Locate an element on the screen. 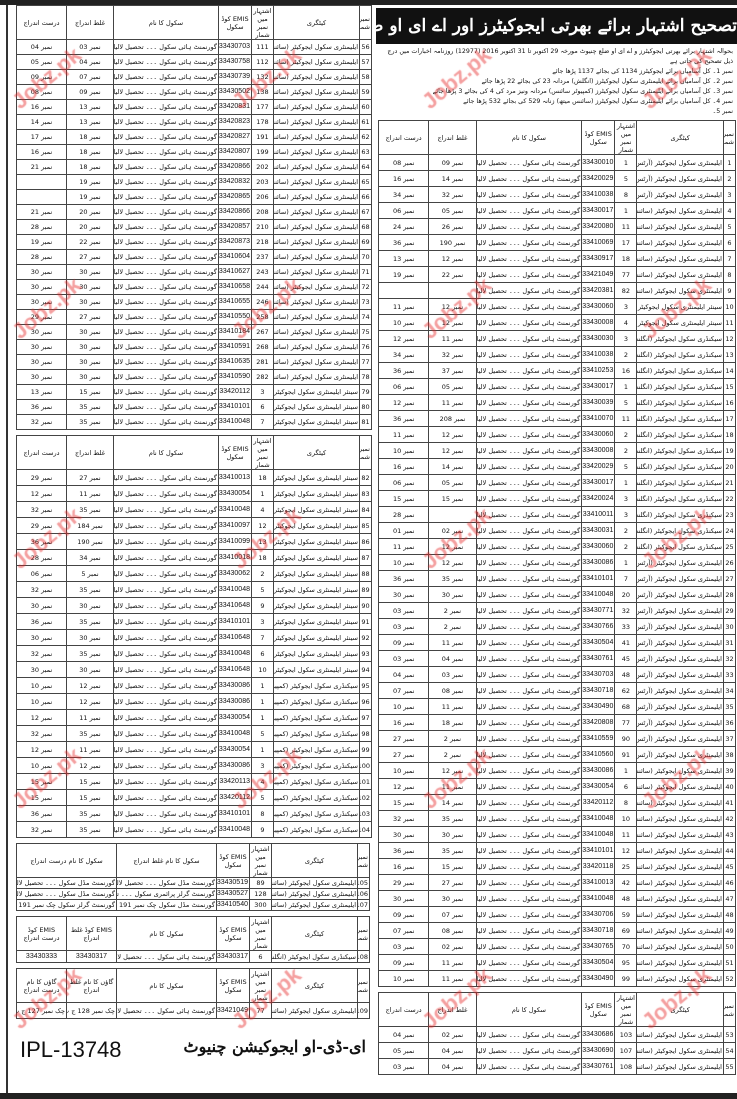  emis-code: 33420873 is located at coordinates (235, 242).